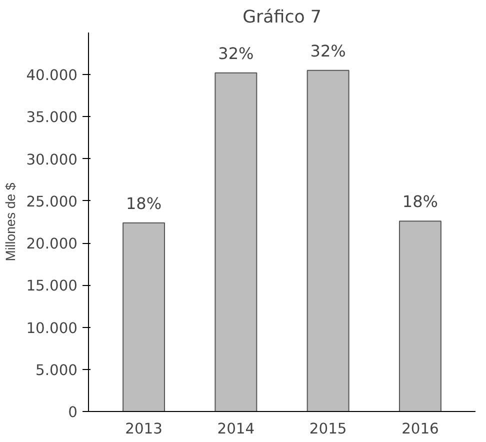  I want to click on y-tick-label: 15.000, so click(52, 286).